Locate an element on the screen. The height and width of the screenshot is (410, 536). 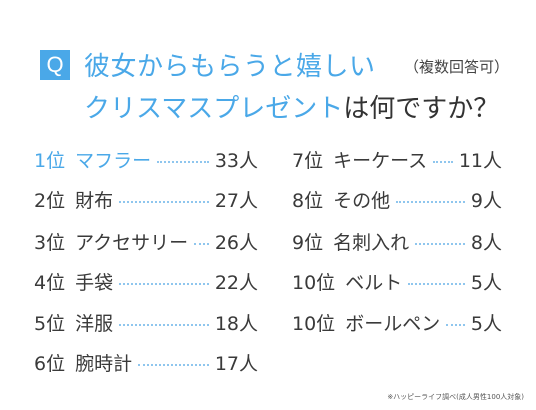
rank-label: 7位 is located at coordinates (308, 160).